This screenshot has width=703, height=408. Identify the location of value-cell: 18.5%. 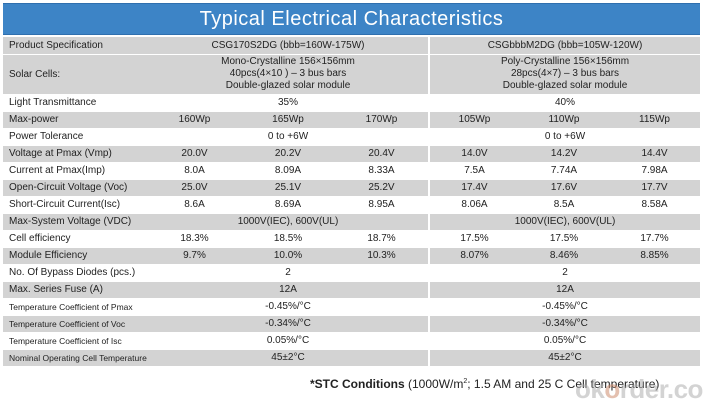
(288, 239).